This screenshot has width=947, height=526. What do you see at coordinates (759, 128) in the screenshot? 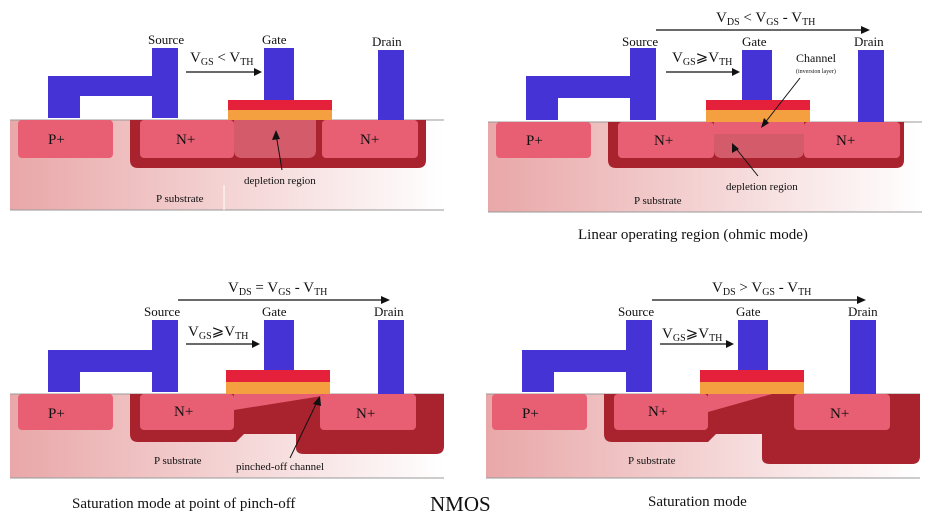
I see `inversion-channel` at bounding box center [759, 128].